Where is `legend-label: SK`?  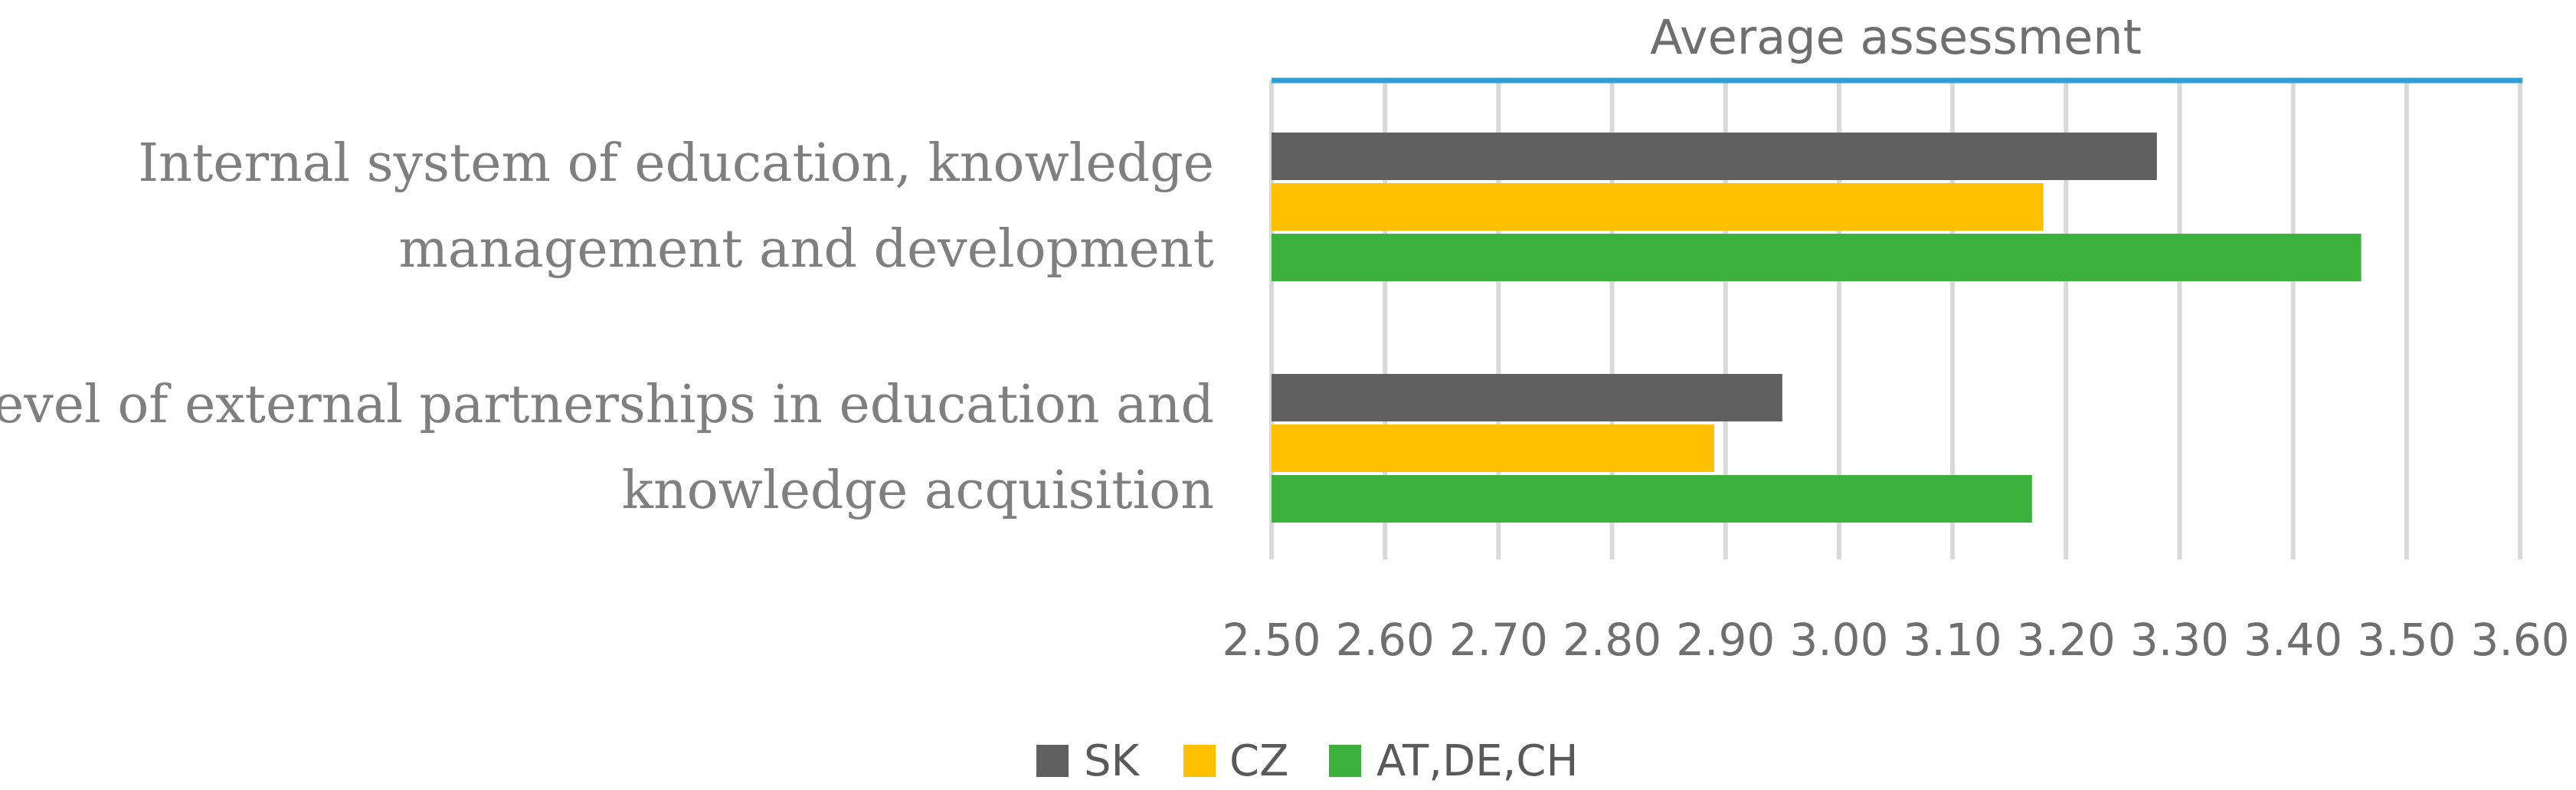
legend-label: SK is located at coordinates (1112, 761).